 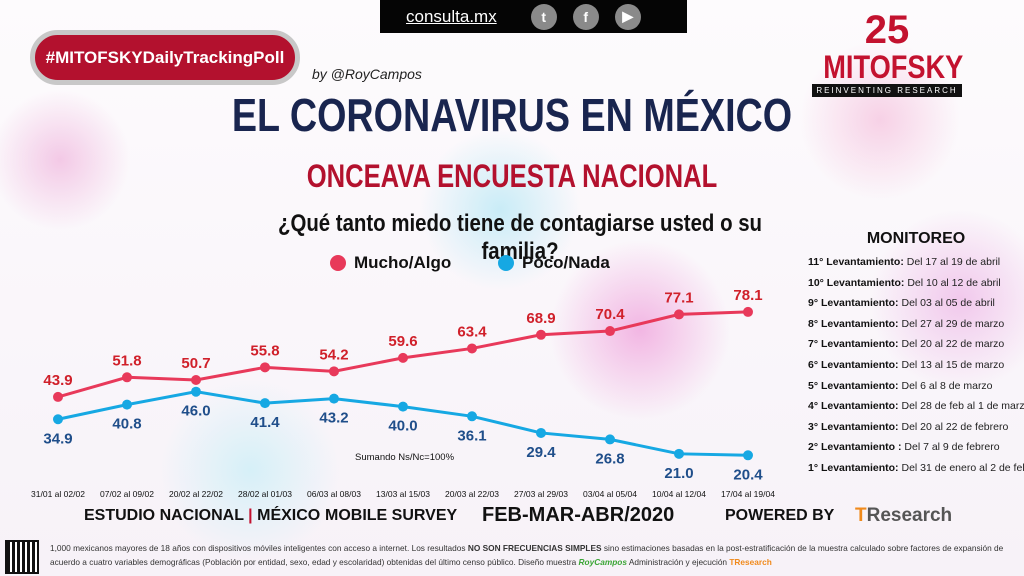 What do you see at coordinates (202, 515) in the screenshot?
I see `estudio-label: ESTUDIO NACIONAL | MÉXICO` at bounding box center [202, 515].